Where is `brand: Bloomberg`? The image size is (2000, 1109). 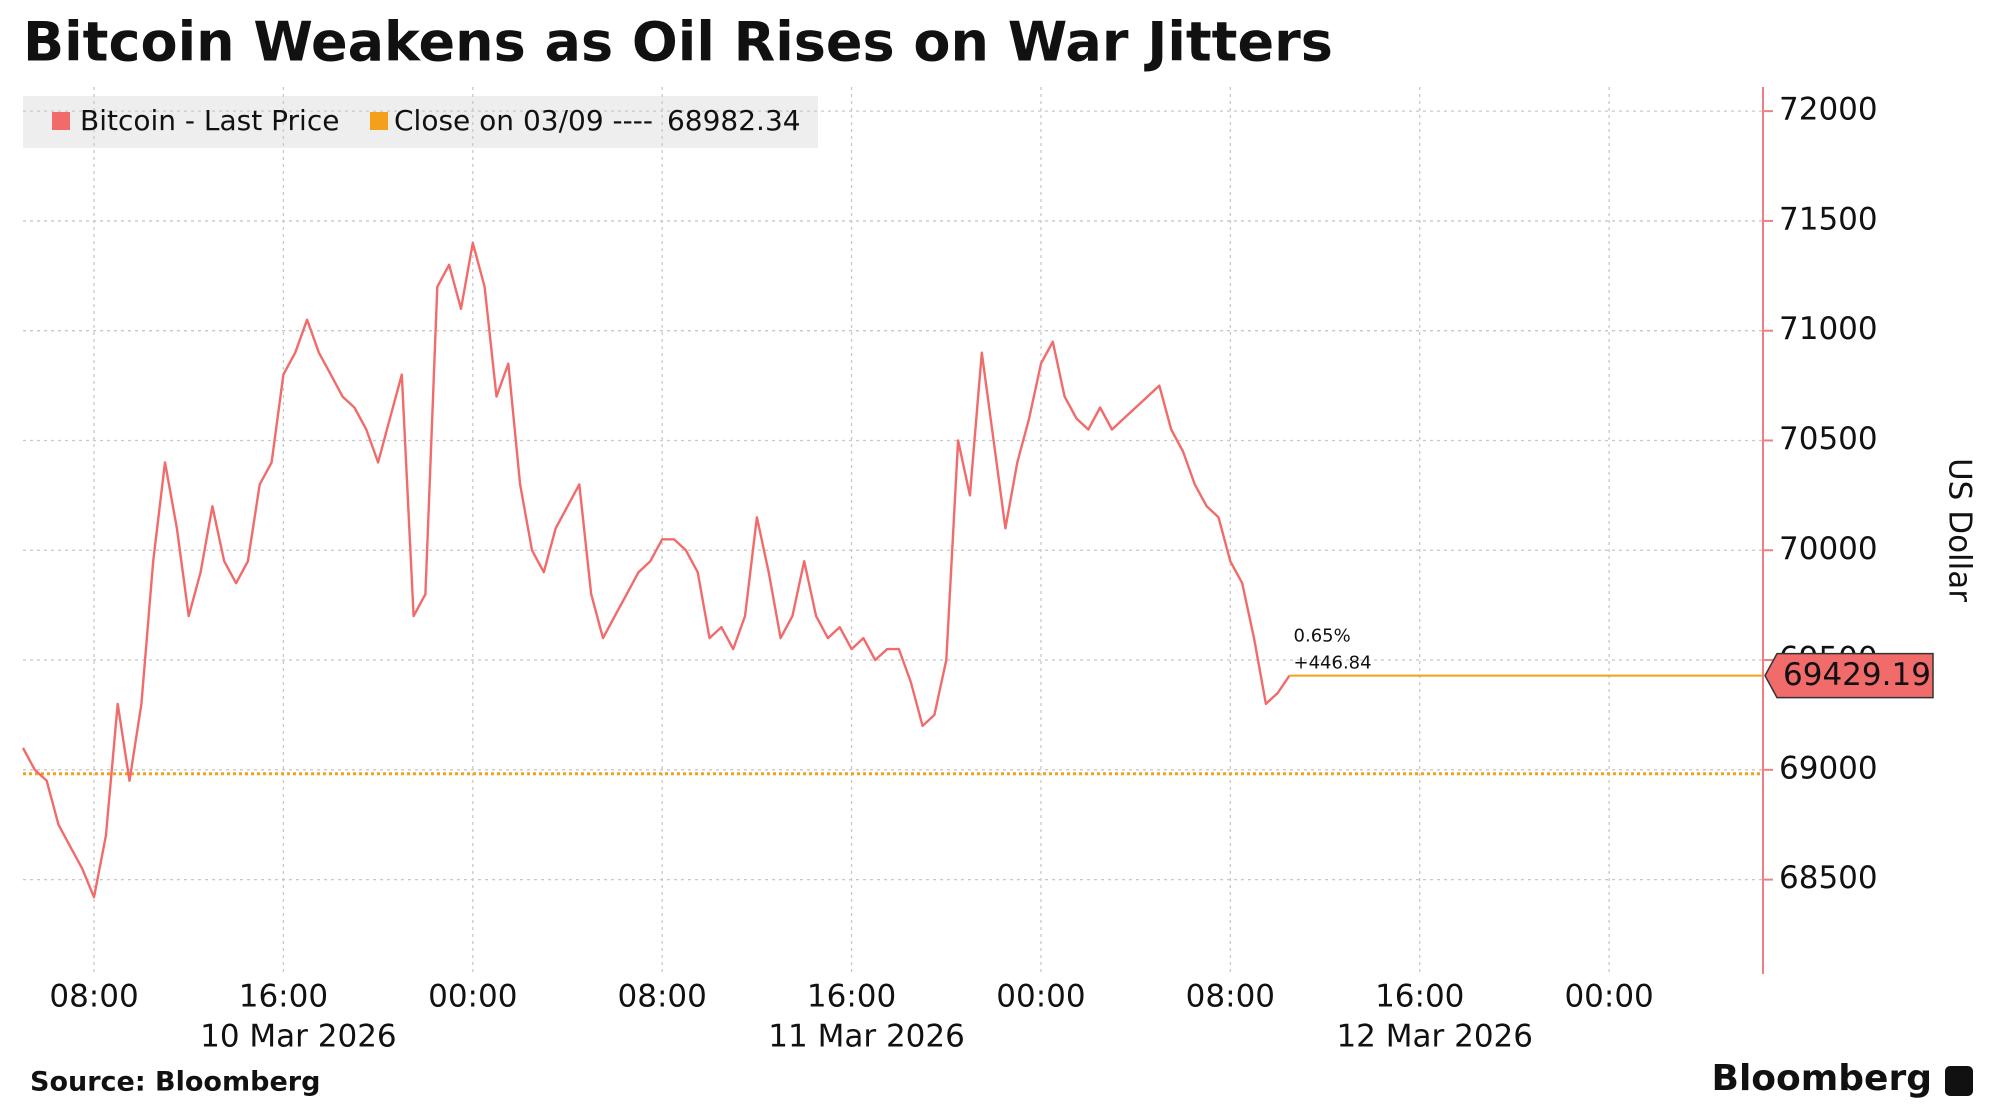
brand: Bloomberg is located at coordinates (1822, 1078).